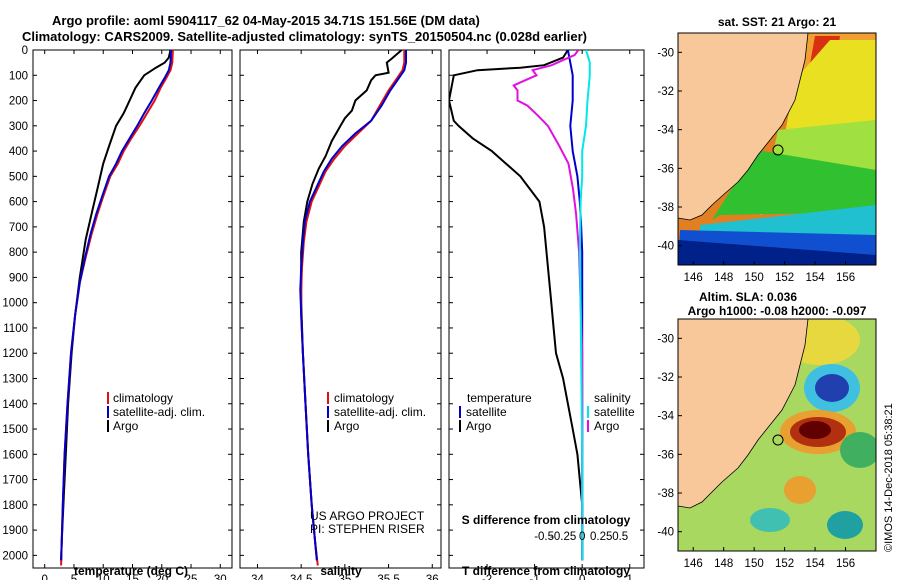 Image resolution: width=900 pixels, height=585 pixels. Describe the element at coordinates (18, 127) in the screenshot. I see `depth-tick-label: 300` at that location.